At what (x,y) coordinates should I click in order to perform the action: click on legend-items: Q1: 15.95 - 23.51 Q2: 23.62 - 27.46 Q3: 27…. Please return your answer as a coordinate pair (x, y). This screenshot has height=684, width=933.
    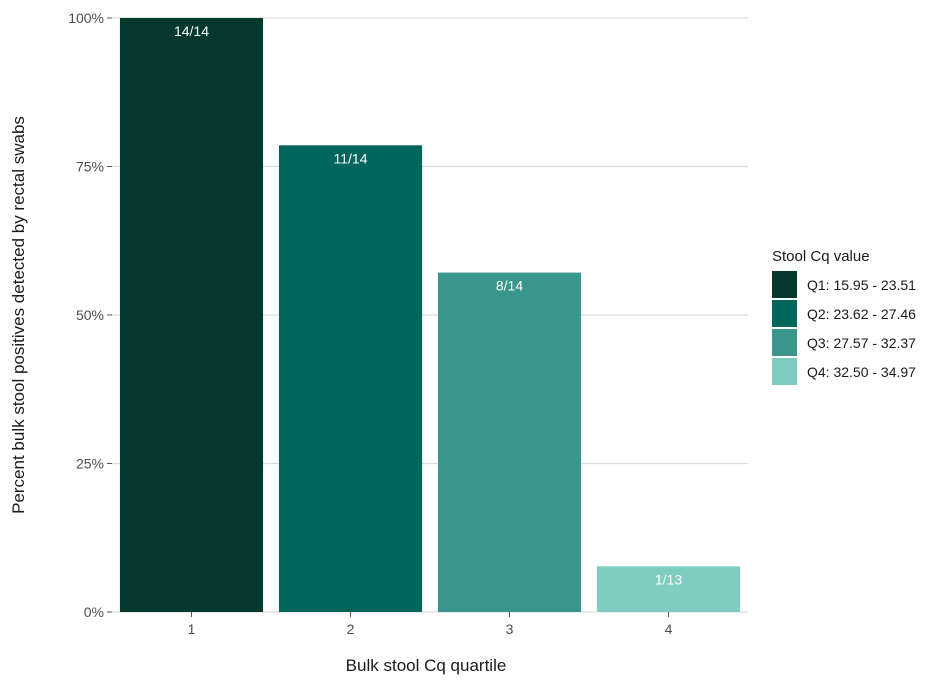
    Looking at the image, I should click on (844, 328).